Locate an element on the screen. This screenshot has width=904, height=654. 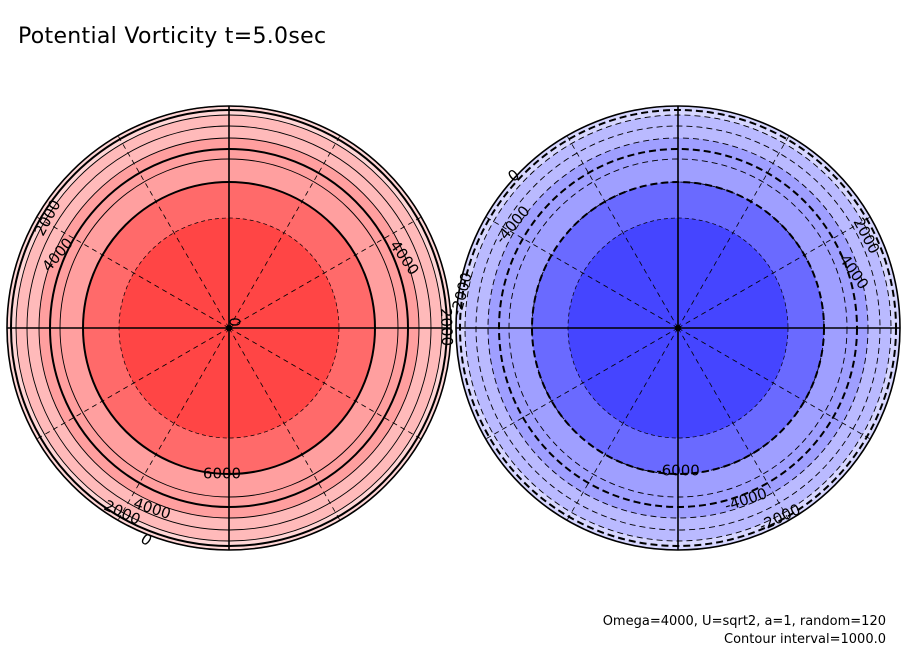
north-hemisphere-contour-label: 6000 is located at coordinates (222, 474).